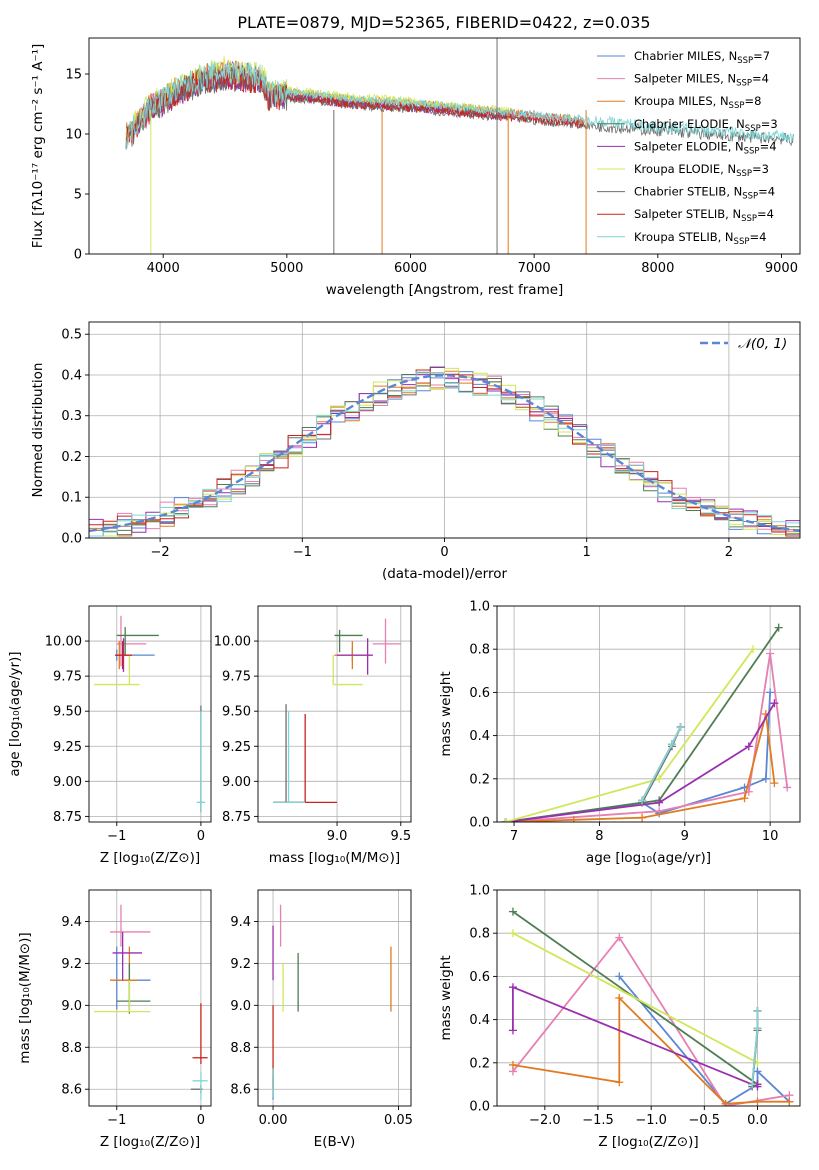 This screenshot has height=1170, width=819. I want to click on y-tick-label: 0.1, so click(71, 498).